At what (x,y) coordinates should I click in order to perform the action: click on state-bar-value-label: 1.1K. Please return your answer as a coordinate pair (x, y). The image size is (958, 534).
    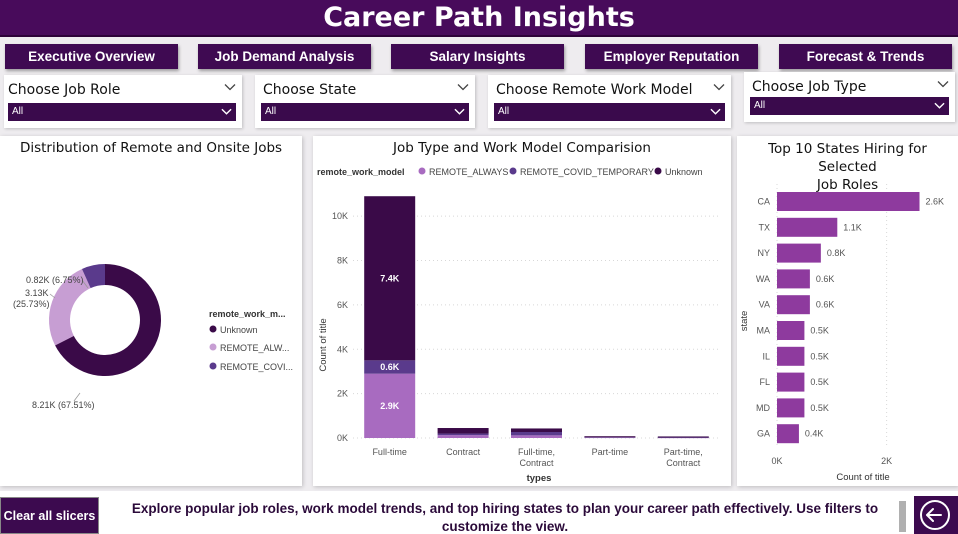
    Looking at the image, I should click on (852, 227).